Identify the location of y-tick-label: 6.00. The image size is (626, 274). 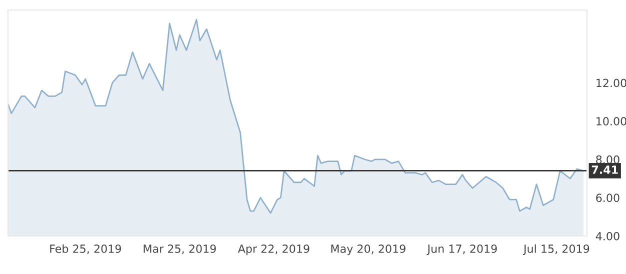
(608, 198).